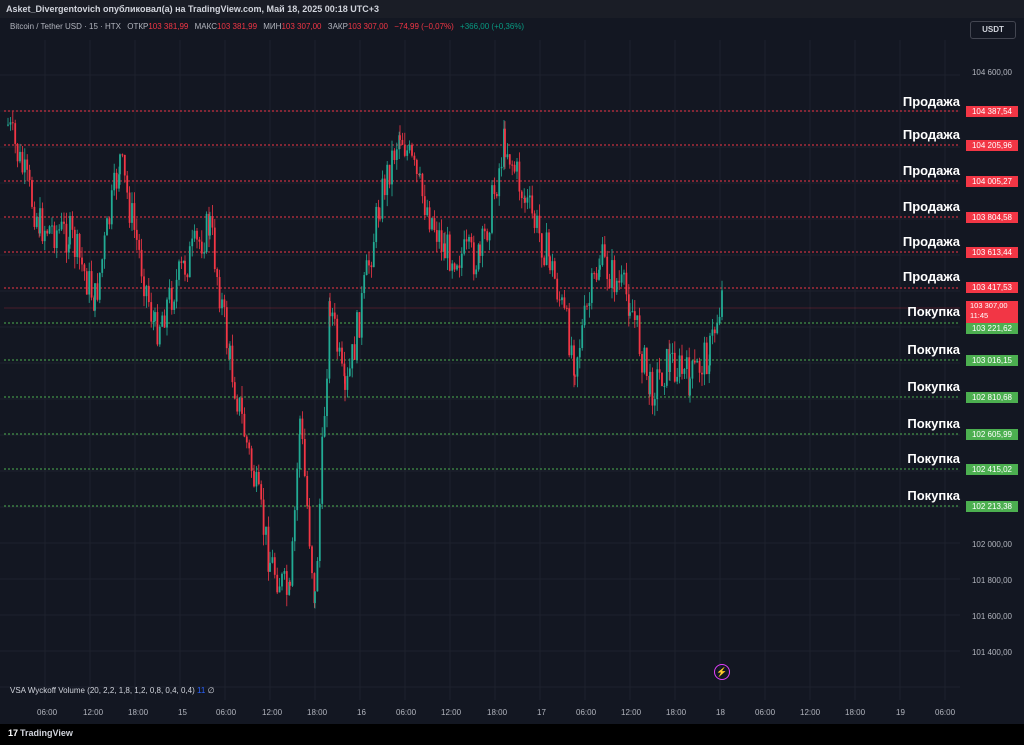 The width and height of the screenshot is (1024, 745). I want to click on current-price: 103 307,00, so click(989, 305).